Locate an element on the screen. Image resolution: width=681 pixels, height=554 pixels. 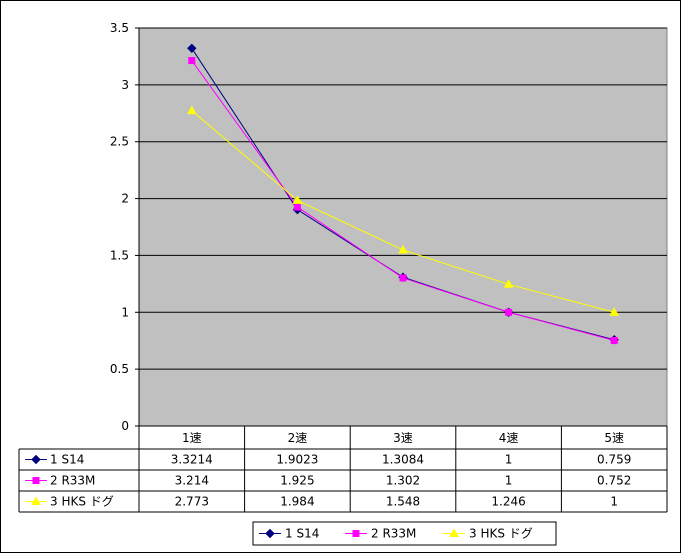
table-cell: 1.548 is located at coordinates (403, 502).